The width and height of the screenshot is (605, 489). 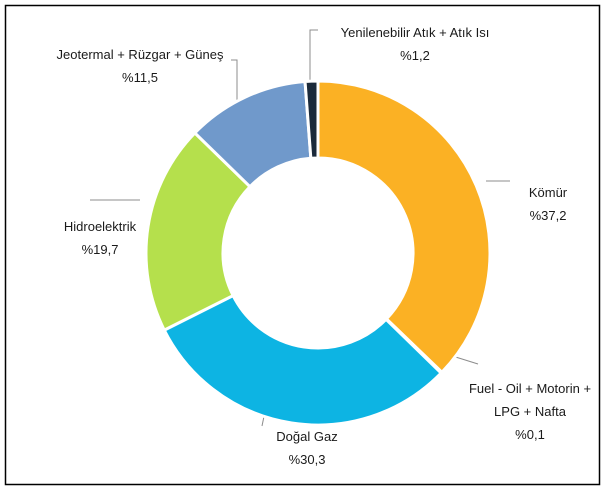 I want to click on category-name: Doğal Gaz, so click(x=307, y=436).